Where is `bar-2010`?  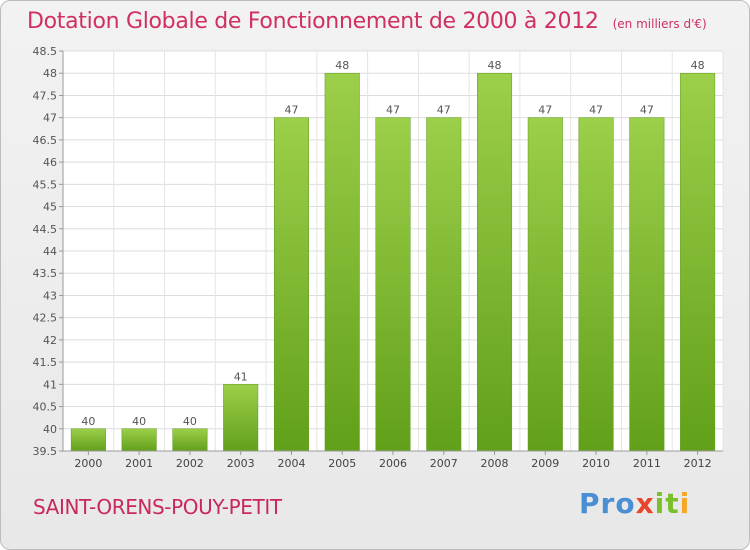 bar-2010 is located at coordinates (596, 284).